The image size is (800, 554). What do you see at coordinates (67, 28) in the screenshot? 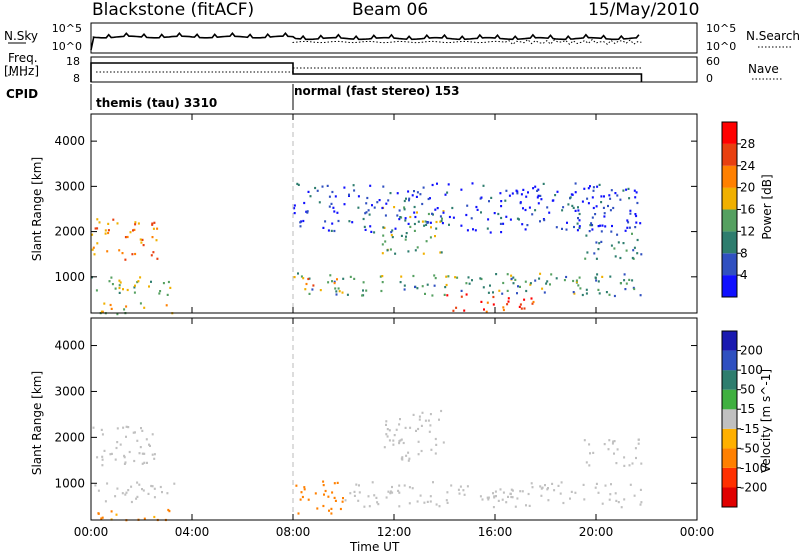
I see `nsky-tick-top: 10^5` at bounding box center [67, 28].